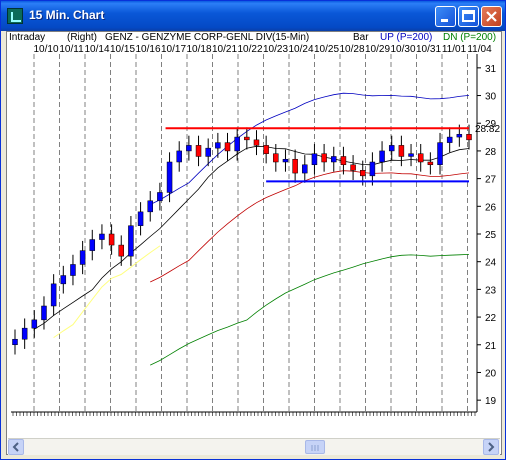  Describe the element at coordinates (491, 69) in the screenshot. I see `y-tick-label: 31` at that location.